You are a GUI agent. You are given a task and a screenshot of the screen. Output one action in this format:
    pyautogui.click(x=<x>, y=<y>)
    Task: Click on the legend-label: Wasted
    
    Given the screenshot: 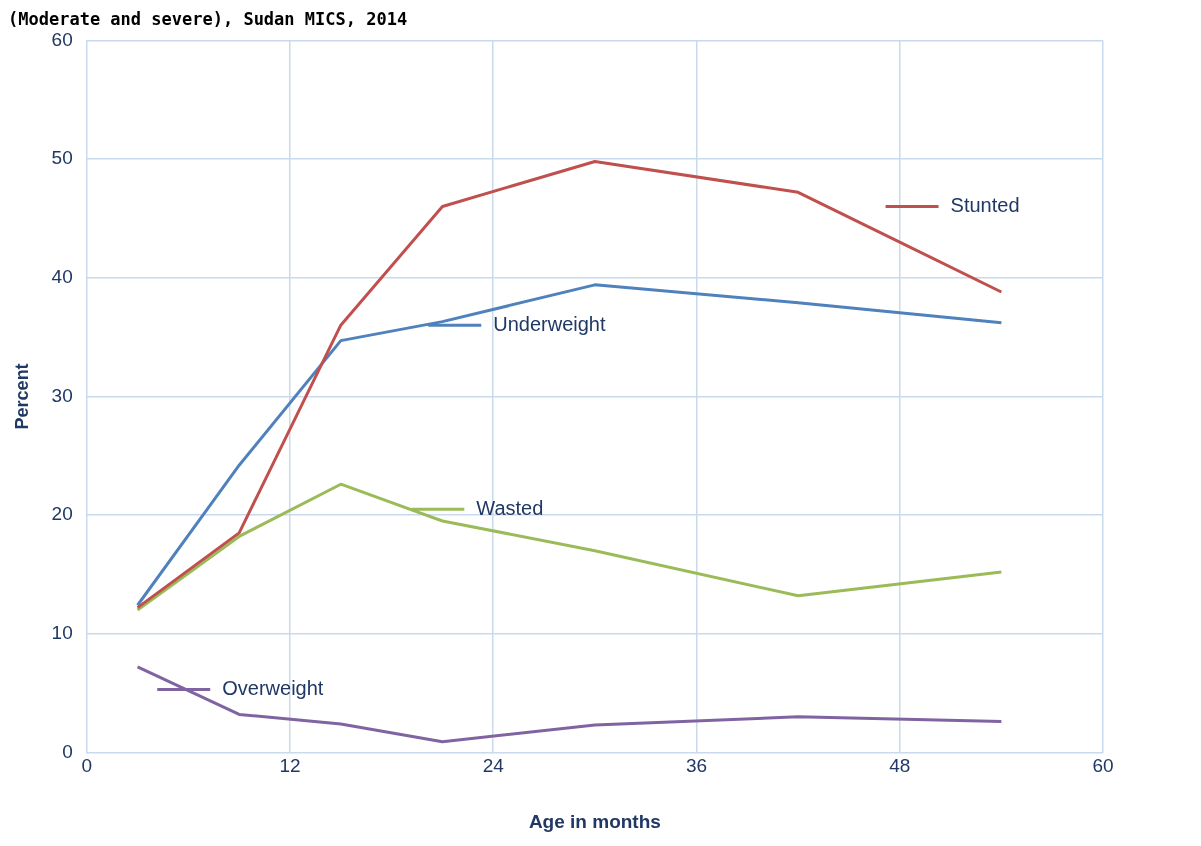 What is the action you would take?
    pyautogui.click(x=510, y=507)
    